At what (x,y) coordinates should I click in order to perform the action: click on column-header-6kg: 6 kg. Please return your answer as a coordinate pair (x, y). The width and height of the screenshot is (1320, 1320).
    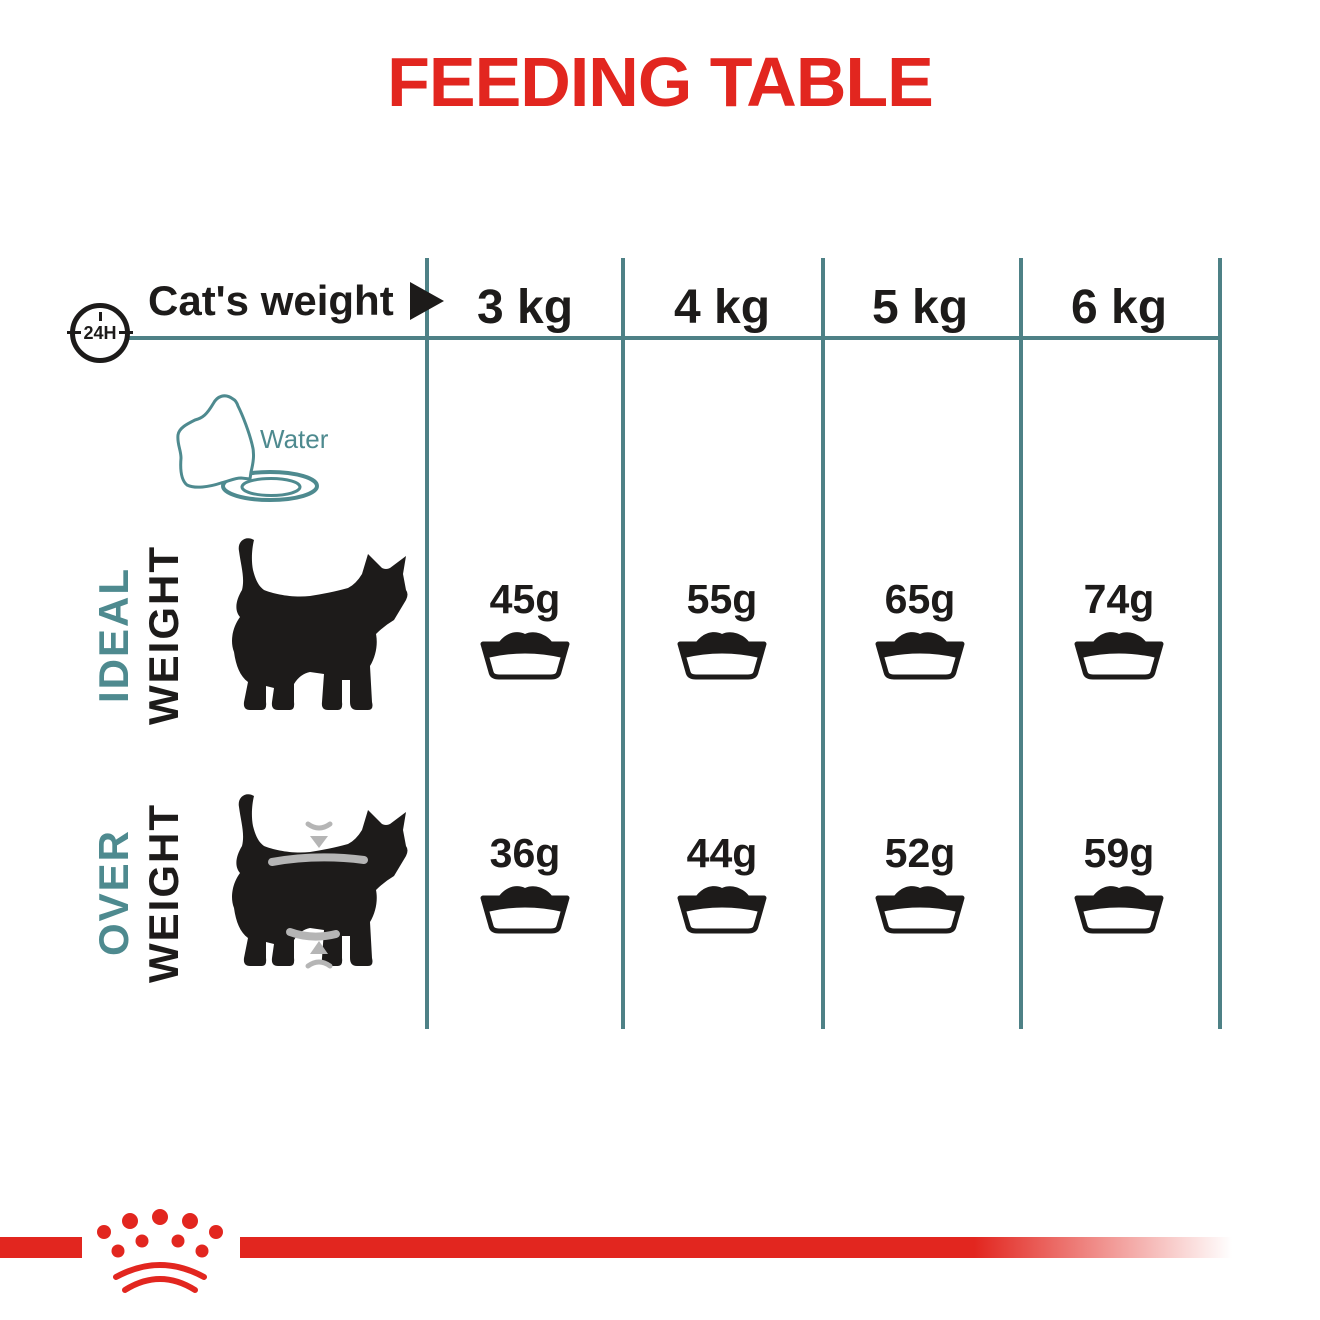
    Looking at the image, I should click on (1119, 307).